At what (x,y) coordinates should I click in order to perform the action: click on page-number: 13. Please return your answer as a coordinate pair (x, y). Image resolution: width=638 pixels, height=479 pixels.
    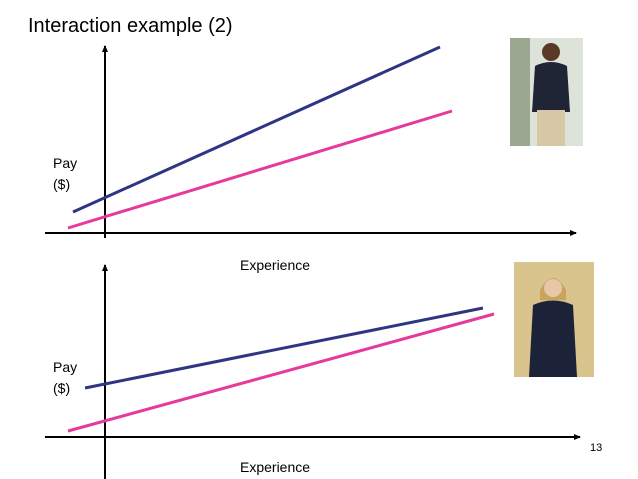
    Looking at the image, I should click on (596, 448).